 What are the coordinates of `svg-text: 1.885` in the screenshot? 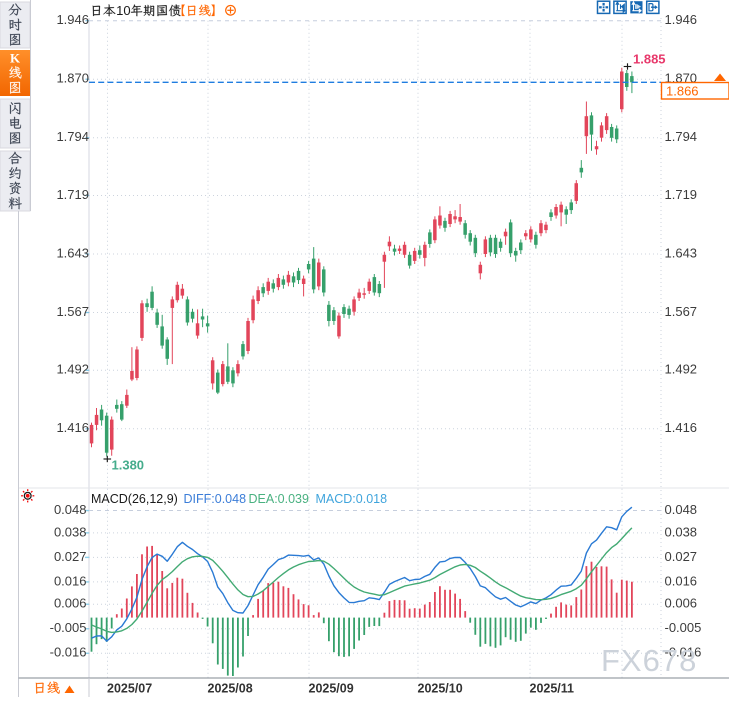 It's located at (649, 59).